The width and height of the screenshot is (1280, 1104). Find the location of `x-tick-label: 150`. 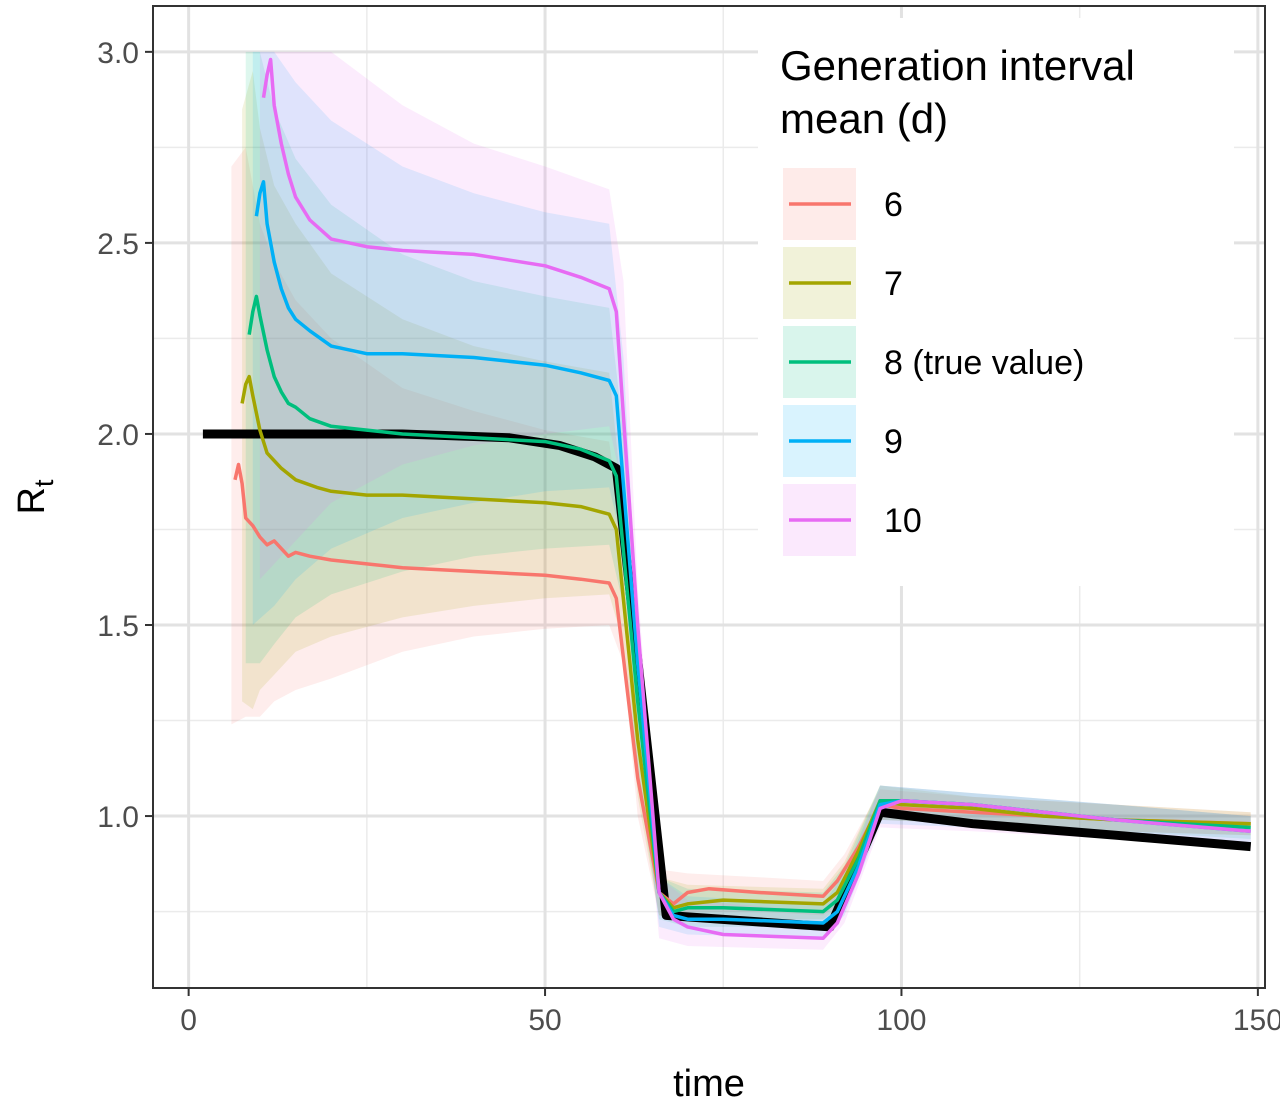

x-tick-label: 150 is located at coordinates (1256, 1020).